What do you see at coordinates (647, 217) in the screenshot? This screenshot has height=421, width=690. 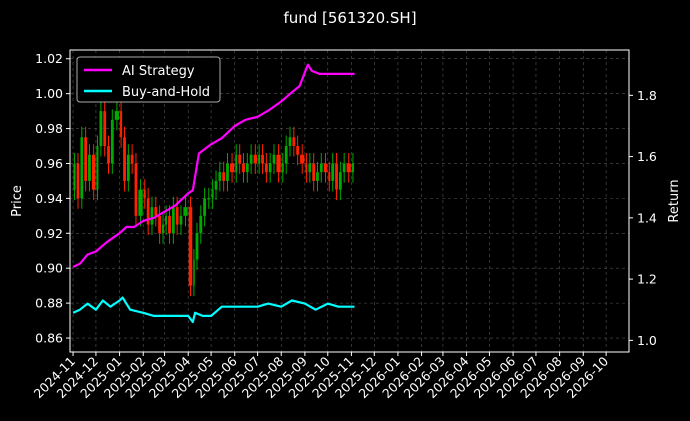 I see `y-tick-label-right: 1.4` at bounding box center [647, 217].